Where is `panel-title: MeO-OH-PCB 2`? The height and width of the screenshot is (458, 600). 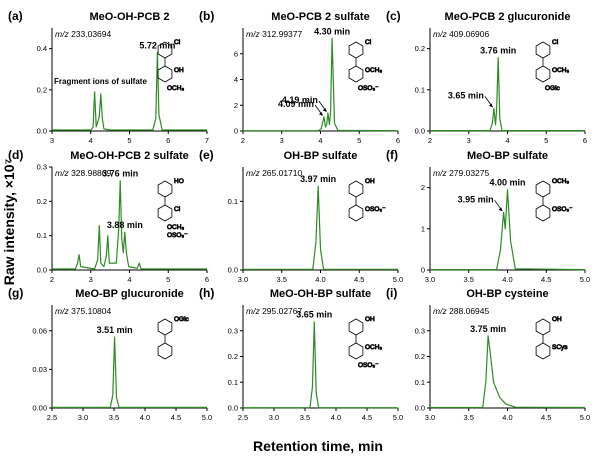
panel-title: MeO-OH-PCB 2 is located at coordinates (129, 17).